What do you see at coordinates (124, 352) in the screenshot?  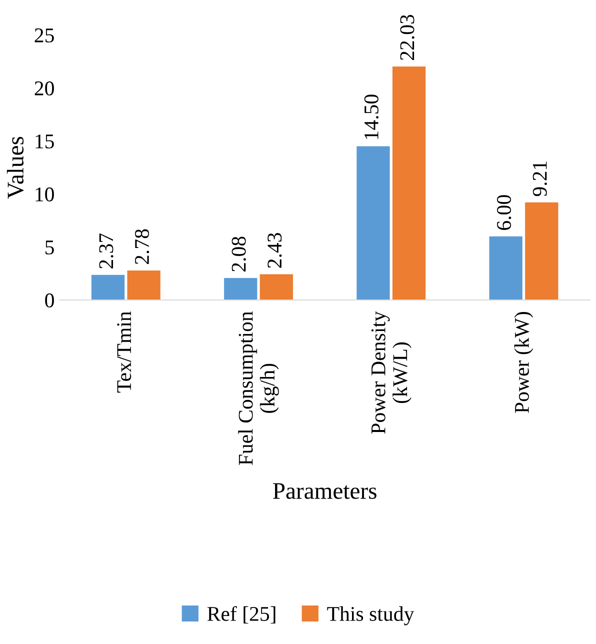 I see `x-tick-label: Tex/Tmin` at bounding box center [124, 352].